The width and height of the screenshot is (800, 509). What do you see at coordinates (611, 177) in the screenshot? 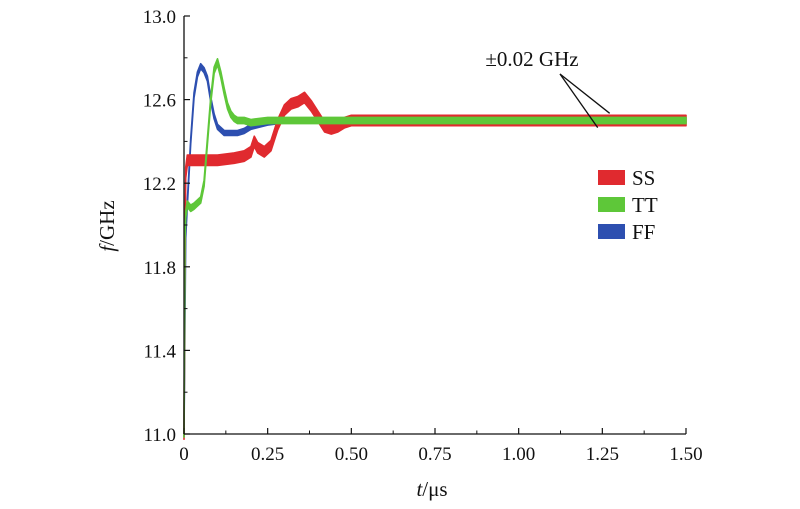
I see `legend-swatch-ss` at bounding box center [611, 177].